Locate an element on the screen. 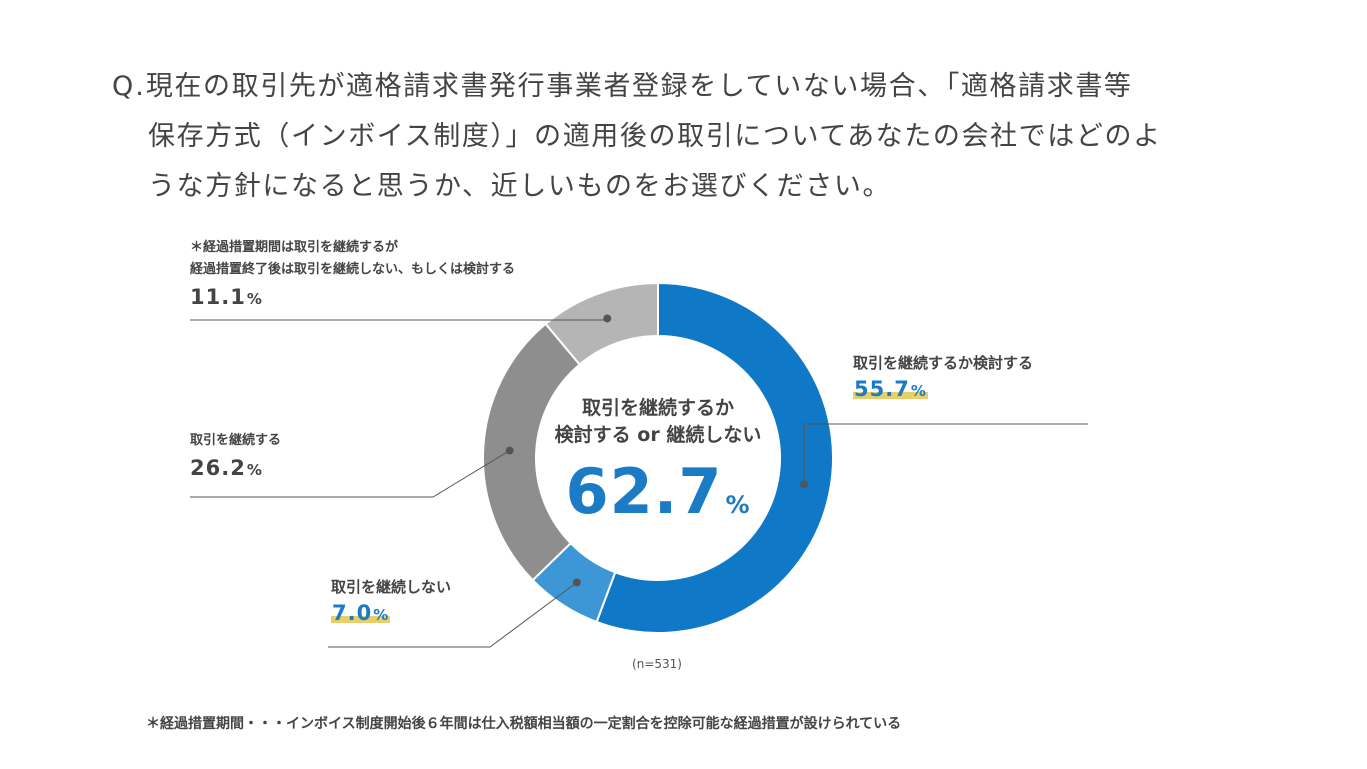 This screenshot has height=769, width=1367. slice-value-consider: 55.7% is located at coordinates (943, 389).